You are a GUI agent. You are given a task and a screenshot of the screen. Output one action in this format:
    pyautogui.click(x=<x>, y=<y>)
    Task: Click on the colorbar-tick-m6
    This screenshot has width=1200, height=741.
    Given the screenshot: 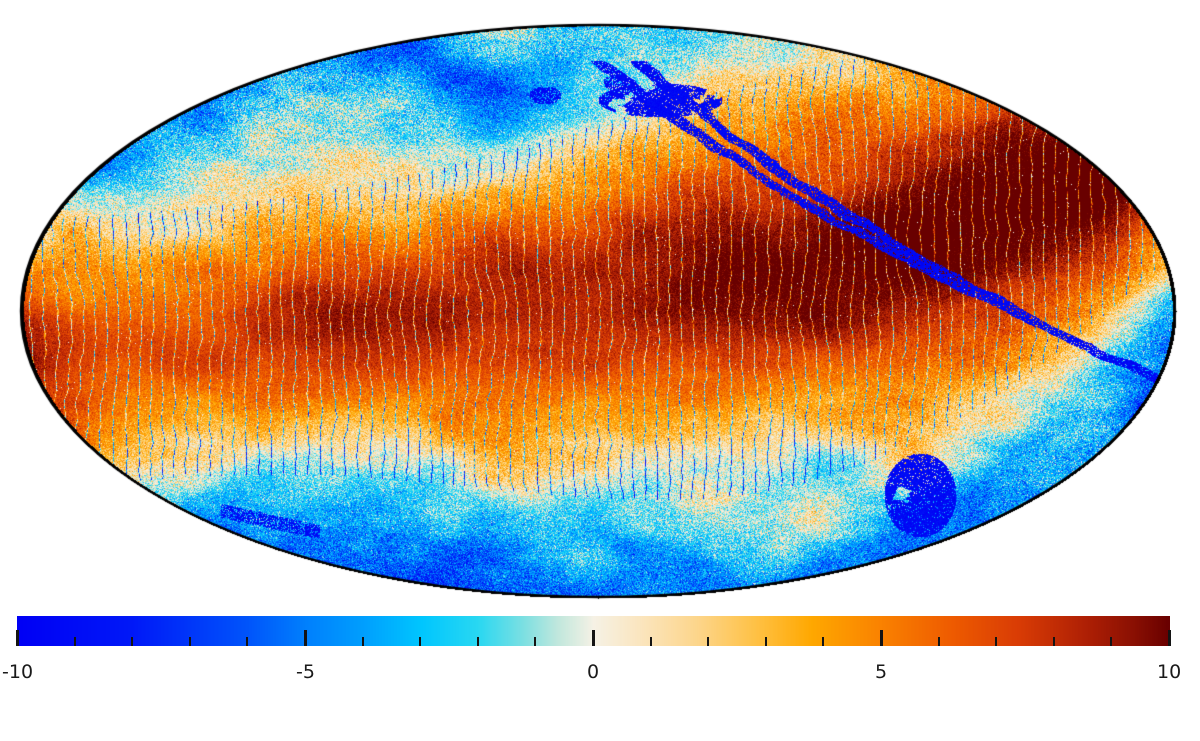 What is the action you would take?
    pyautogui.click(x=247, y=641)
    